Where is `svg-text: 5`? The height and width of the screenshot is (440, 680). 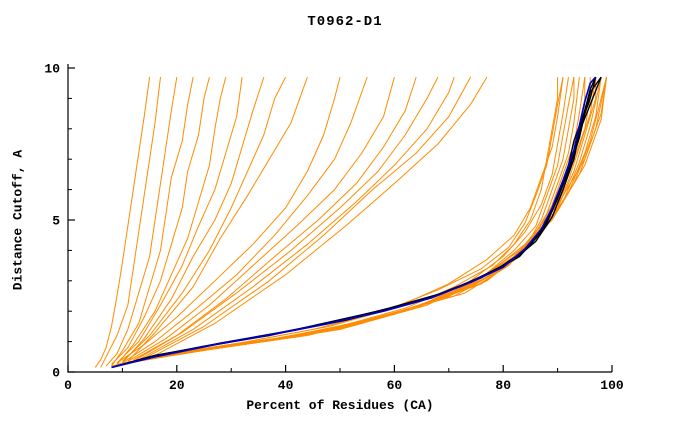 svg-text: 5 is located at coordinates (56, 221).